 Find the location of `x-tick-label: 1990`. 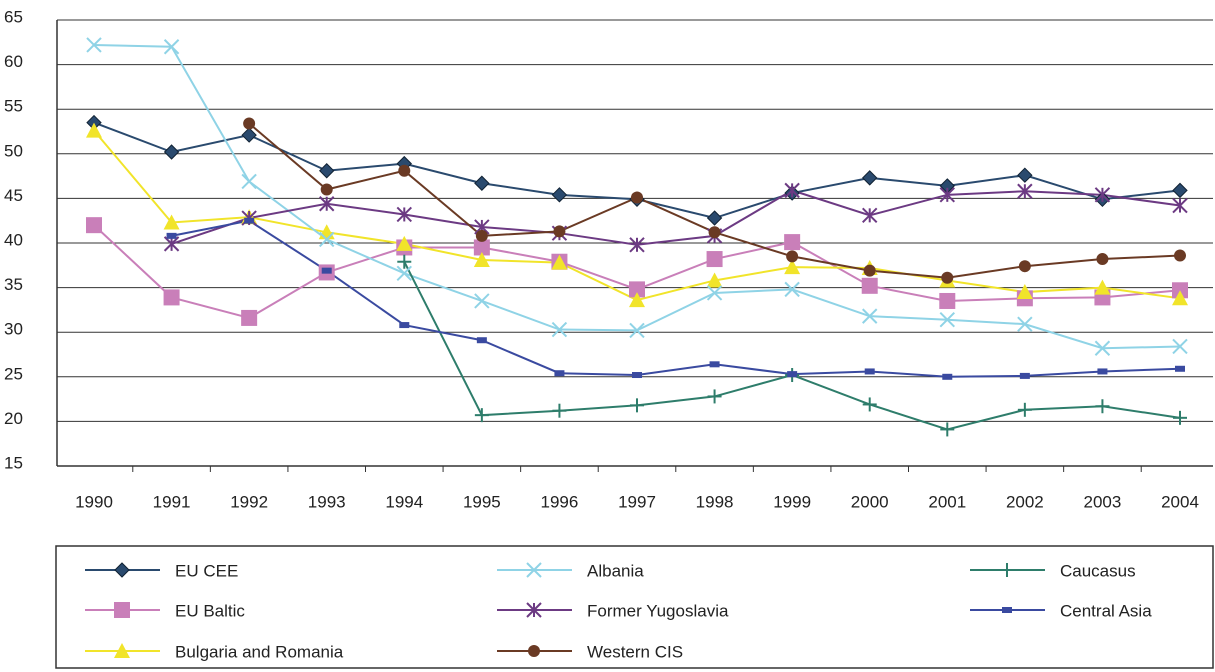

x-tick-label: 1990 is located at coordinates (94, 501).